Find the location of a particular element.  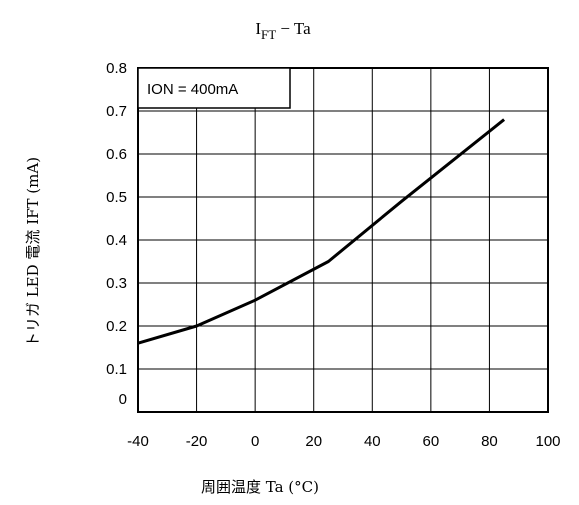

chart-title: IFT − Ta is located at coordinates (283, 30).